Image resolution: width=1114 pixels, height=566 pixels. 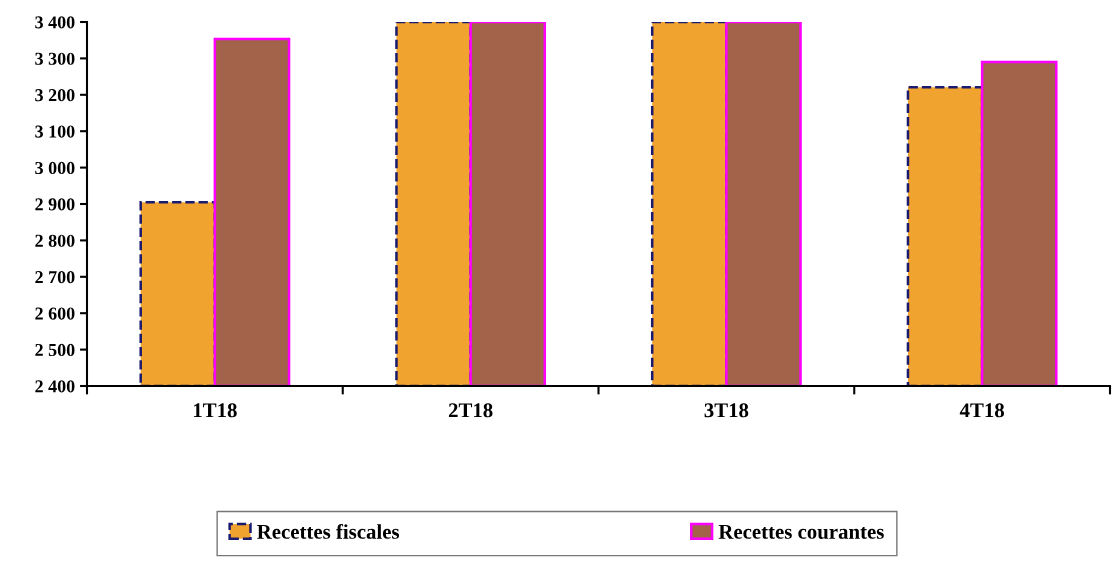 I want to click on y-tick-label: 3 000, so click(x=55, y=168).